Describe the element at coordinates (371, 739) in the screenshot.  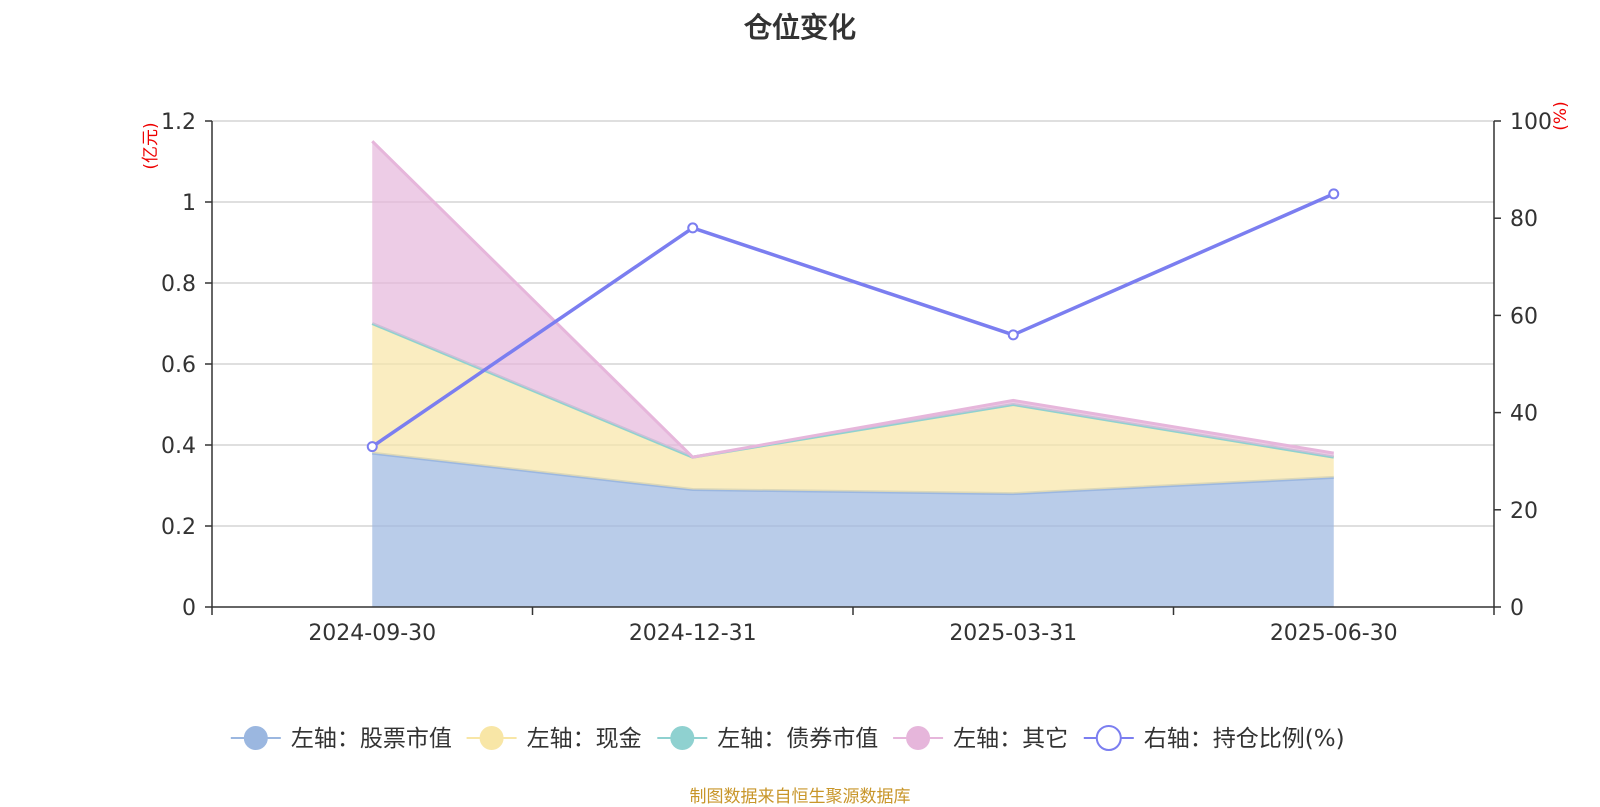
I see `legend-label: 左轴：股票市值` at that location.